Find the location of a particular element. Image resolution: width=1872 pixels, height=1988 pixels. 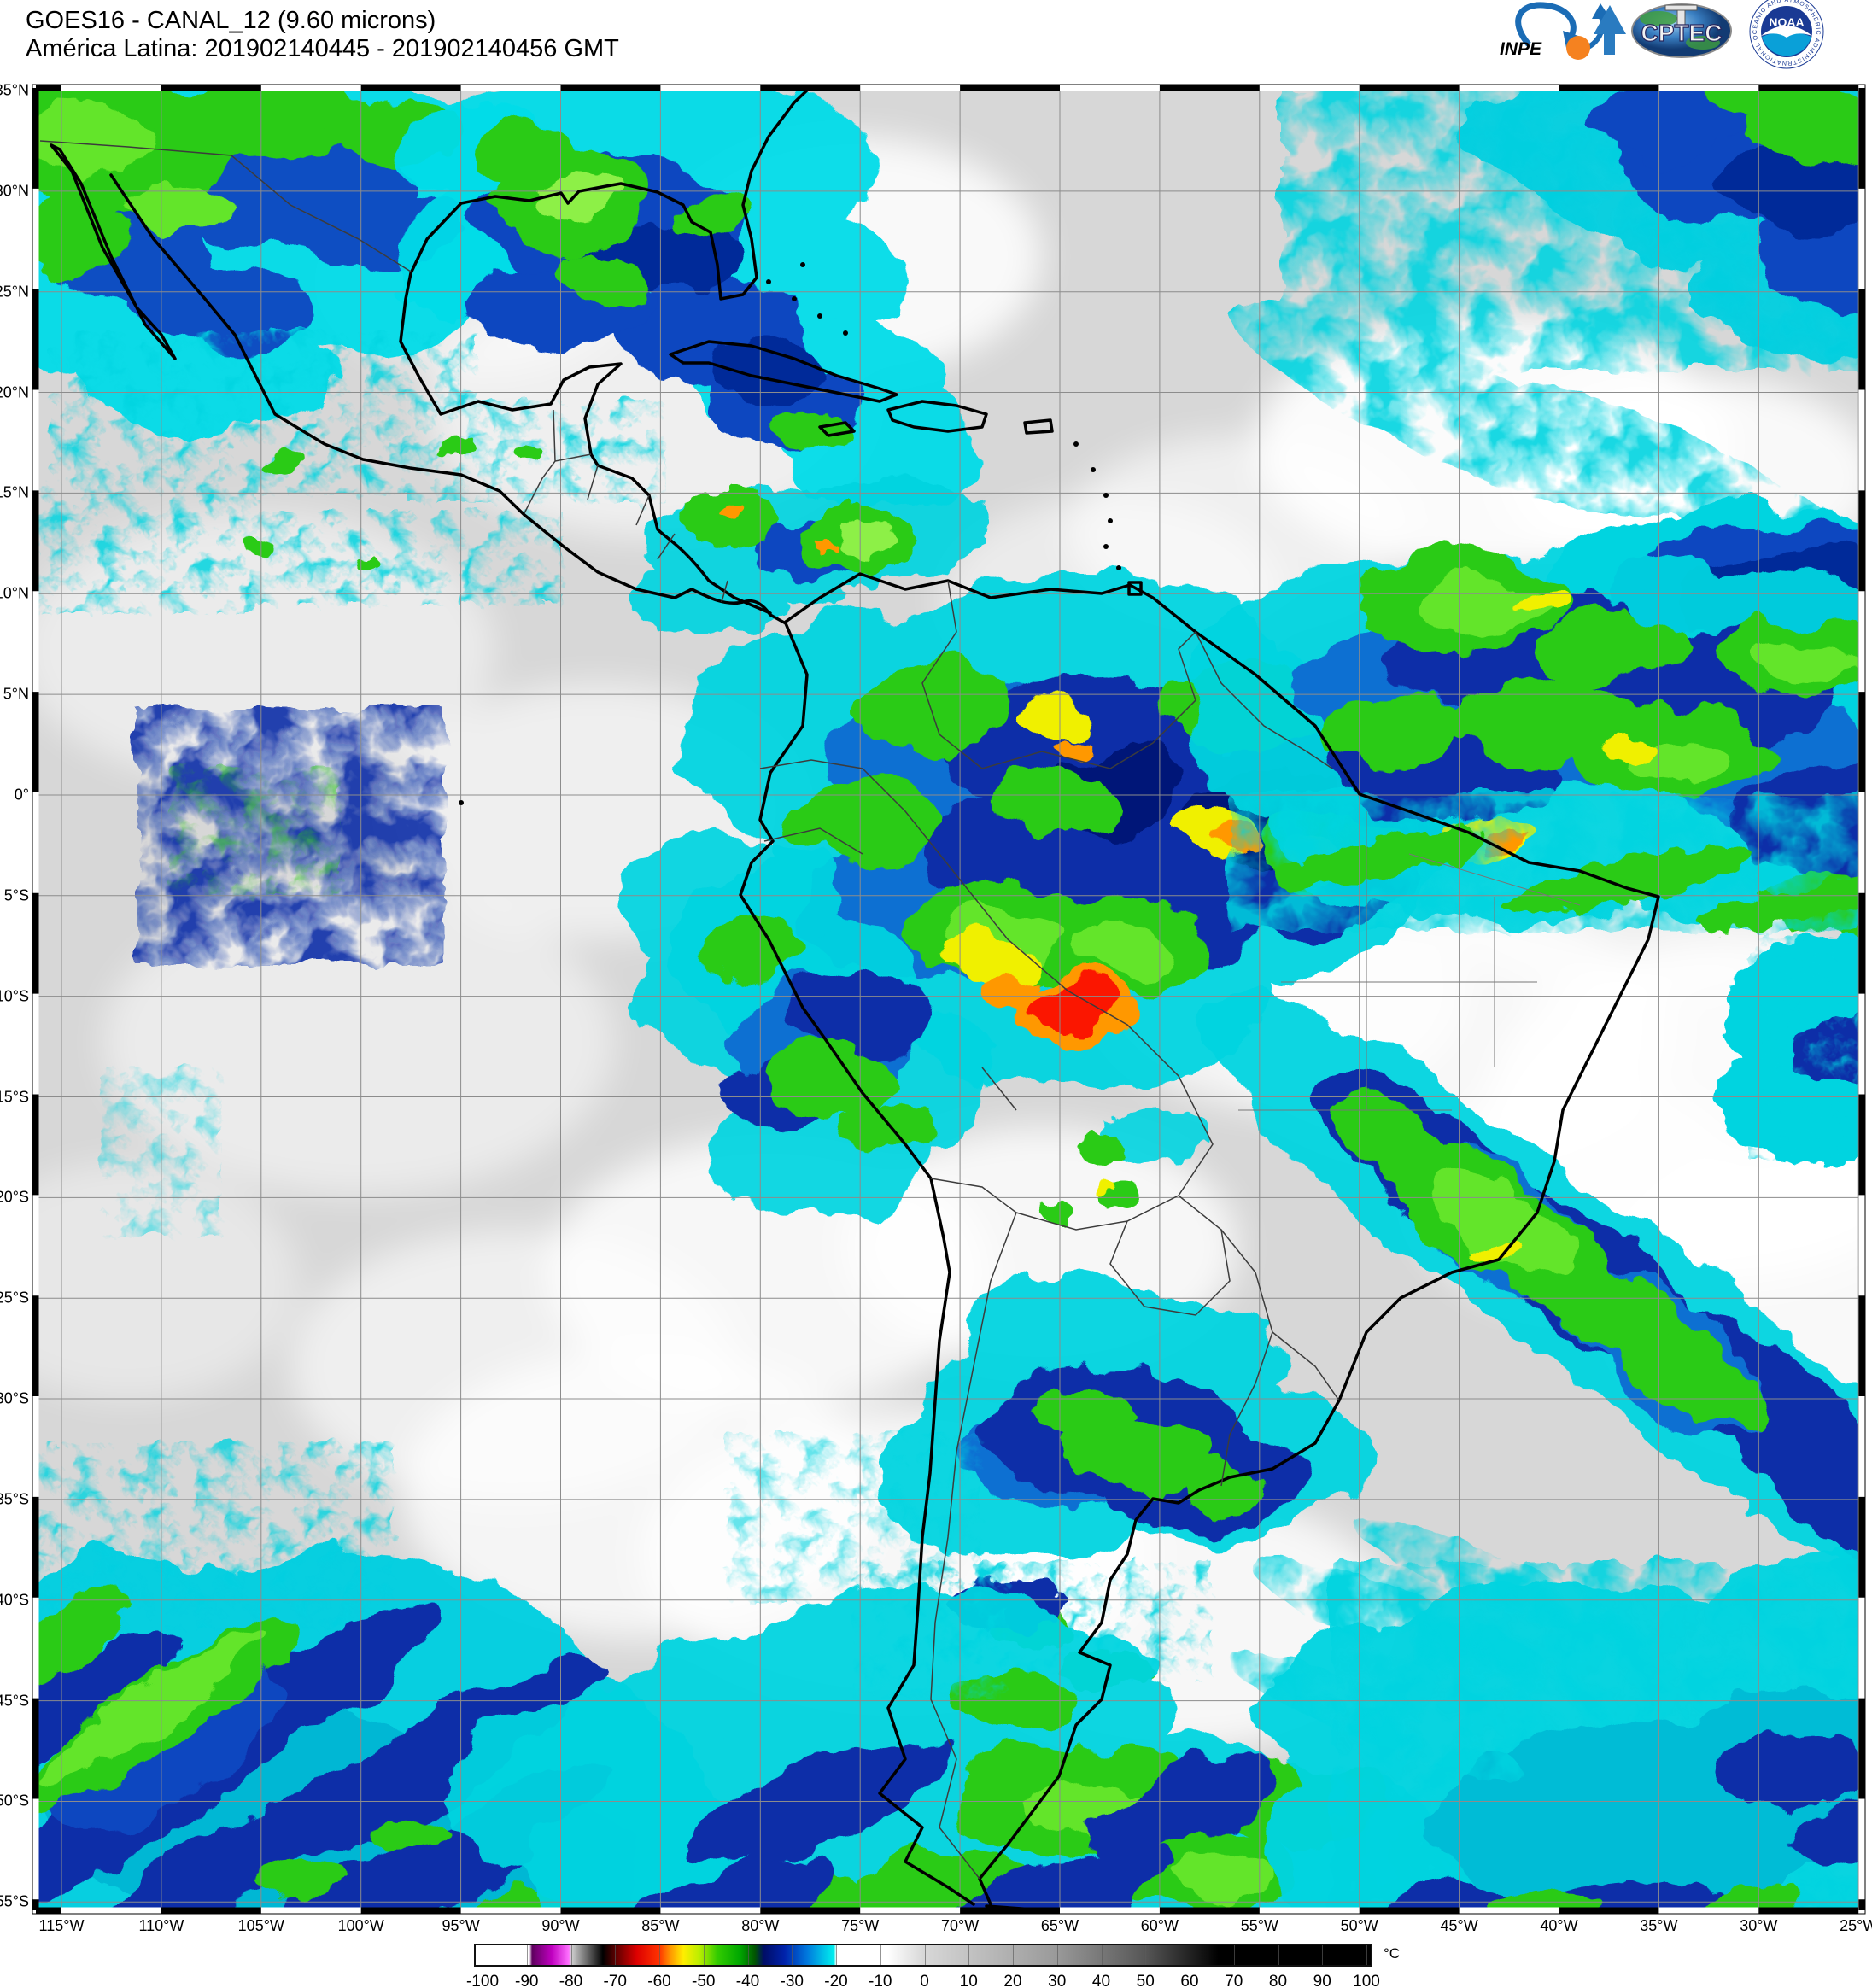

colorbar-tick-label: 0 is located at coordinates (924, 1980).